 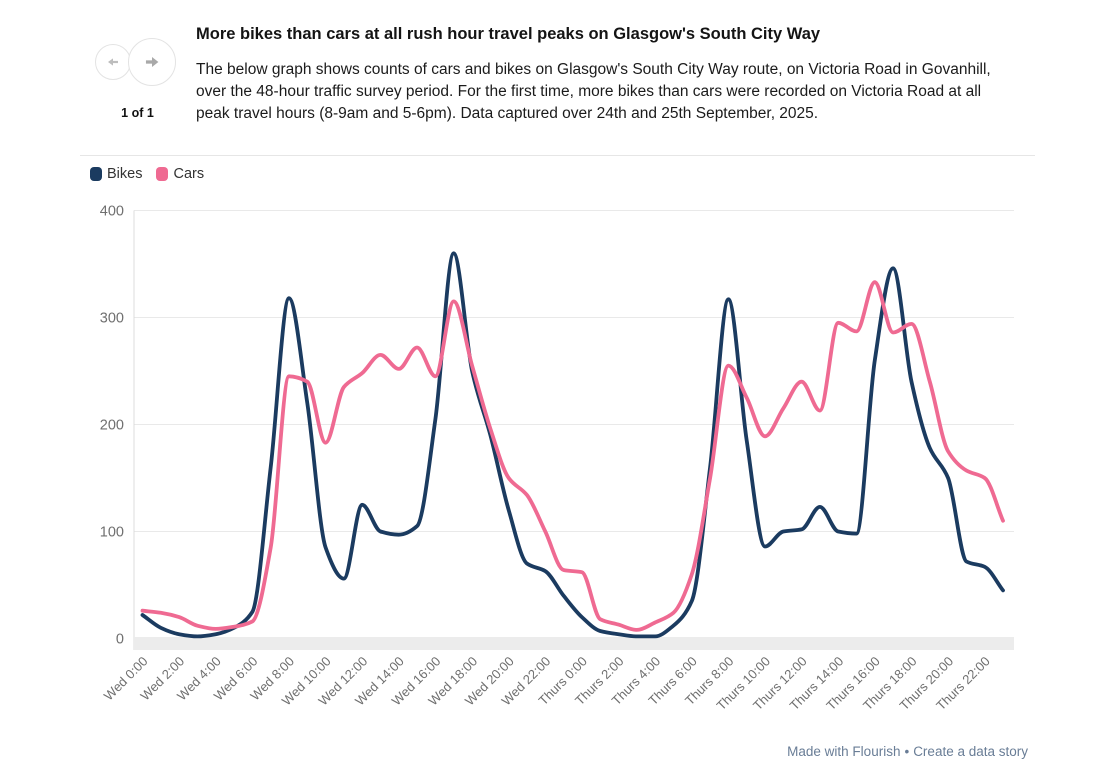 What do you see at coordinates (125, 174) in the screenshot?
I see `bikes-label: Bikes` at bounding box center [125, 174].